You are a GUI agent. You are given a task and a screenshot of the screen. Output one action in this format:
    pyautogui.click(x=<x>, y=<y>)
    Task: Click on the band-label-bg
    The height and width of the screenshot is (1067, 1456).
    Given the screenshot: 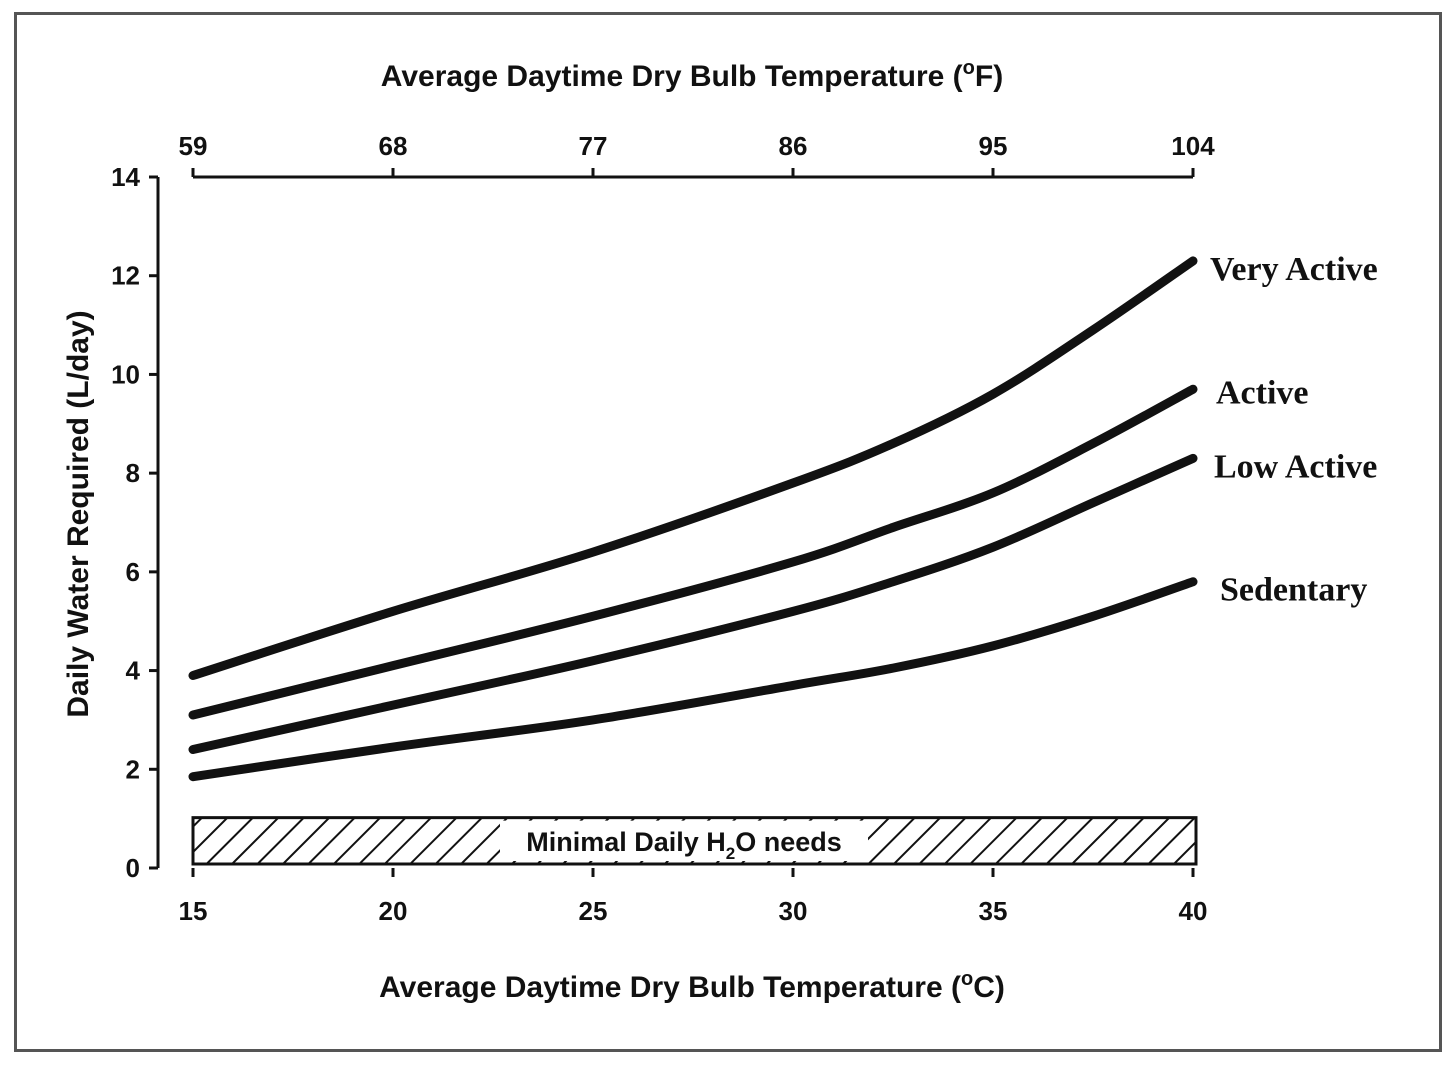 What is the action you would take?
    pyautogui.click(x=684, y=840)
    